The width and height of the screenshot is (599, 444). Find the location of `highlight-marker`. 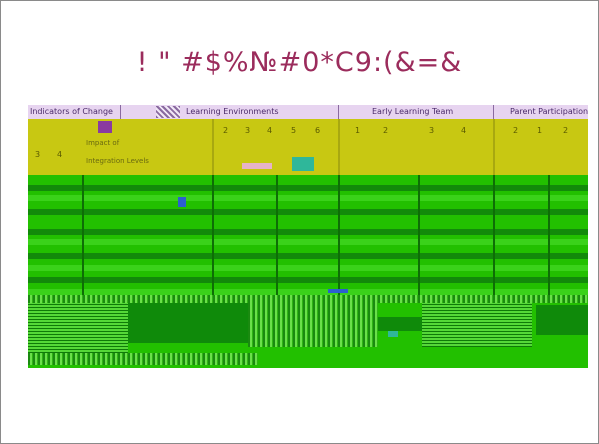

highlight-marker is located at coordinates (257, 166).